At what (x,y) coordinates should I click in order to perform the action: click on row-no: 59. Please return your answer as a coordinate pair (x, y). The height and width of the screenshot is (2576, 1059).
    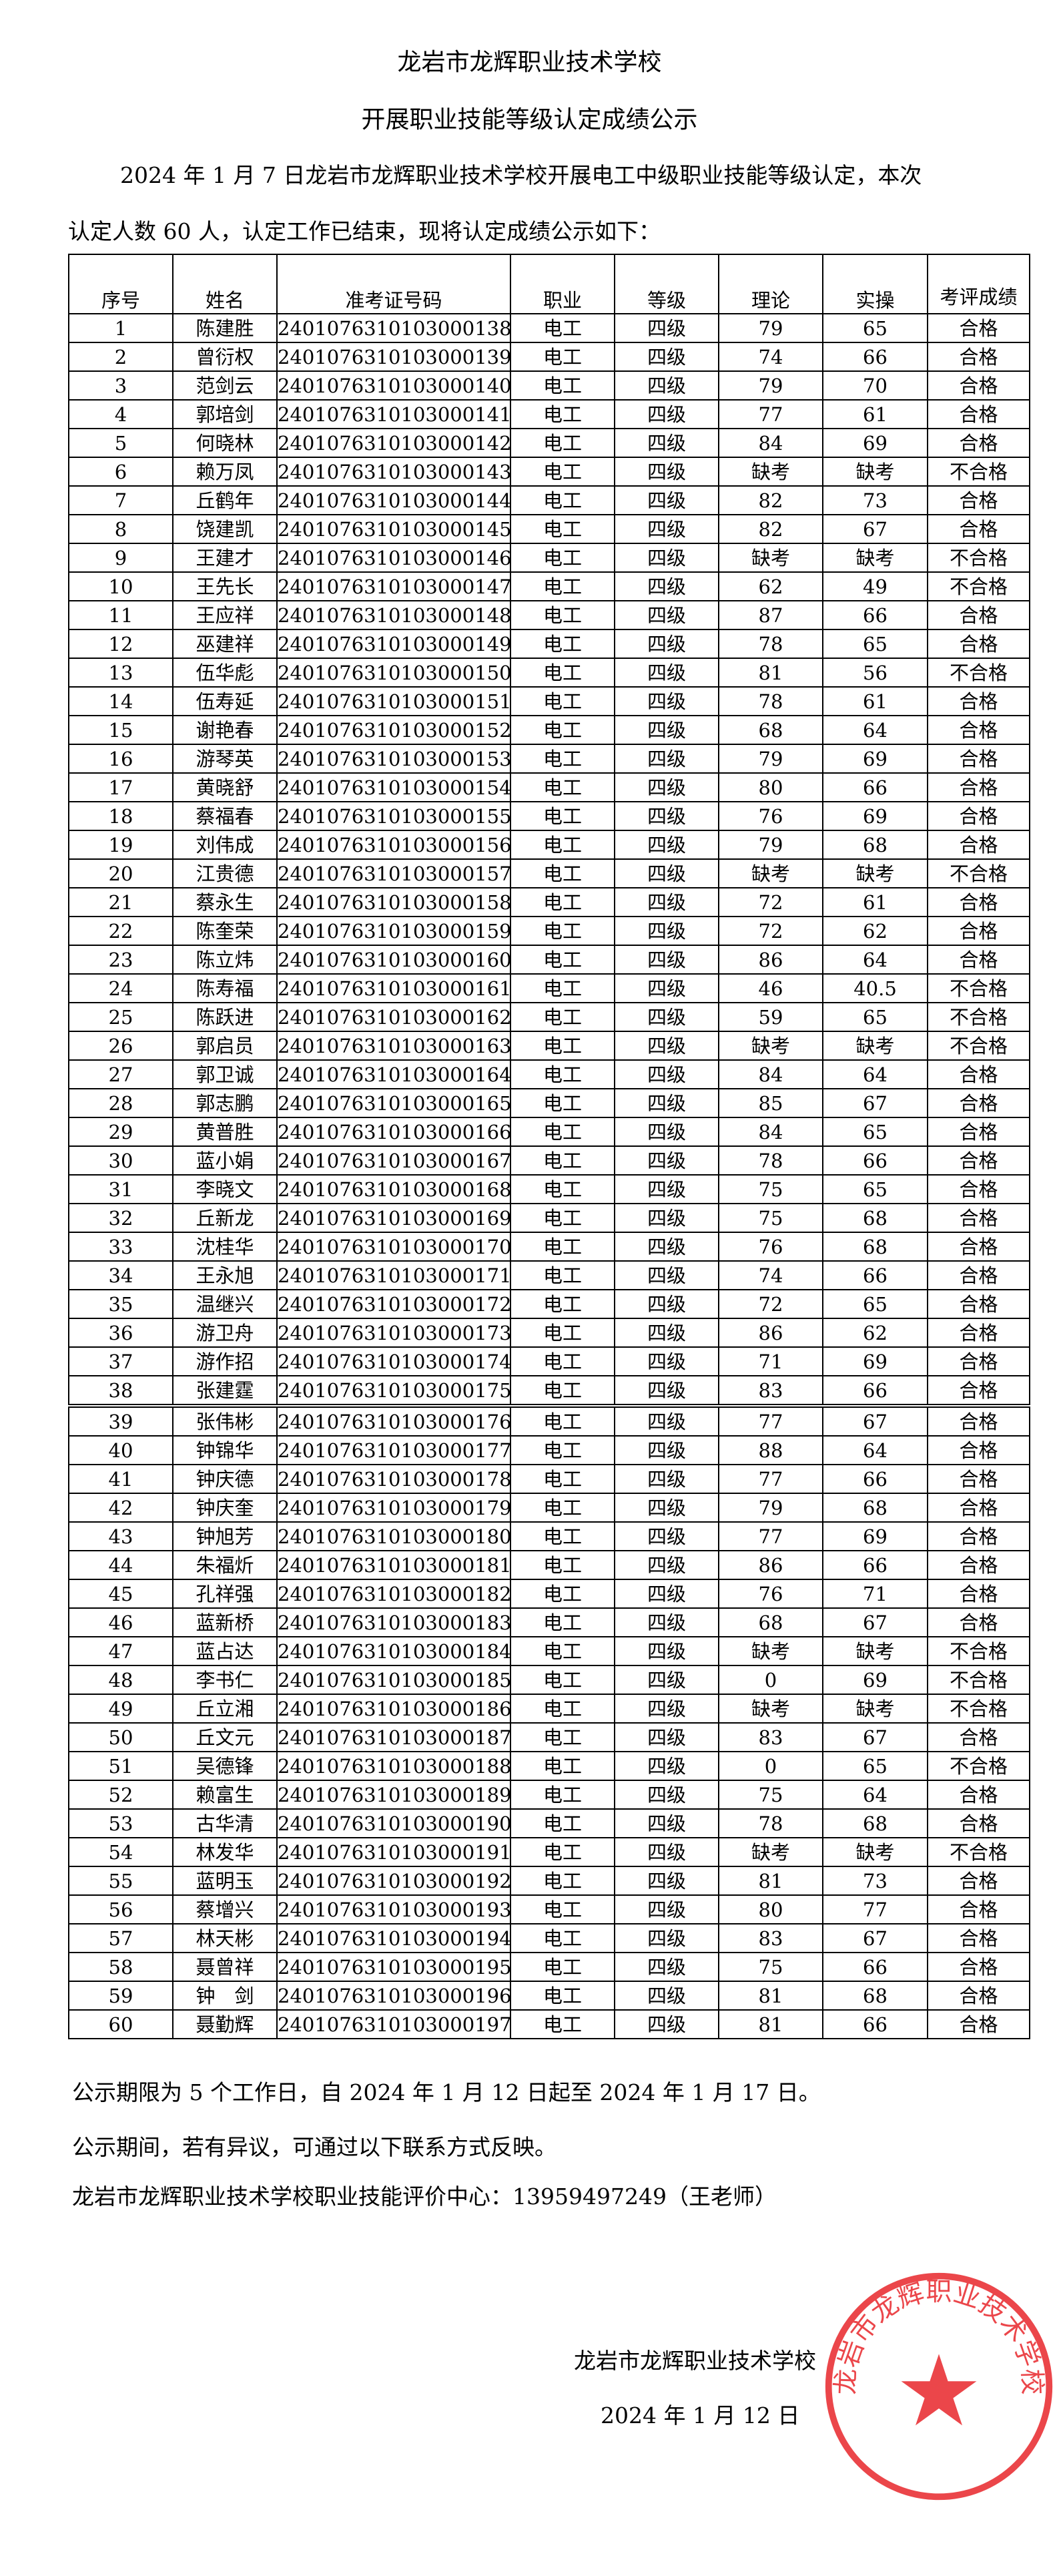
    Looking at the image, I should click on (121, 1996).